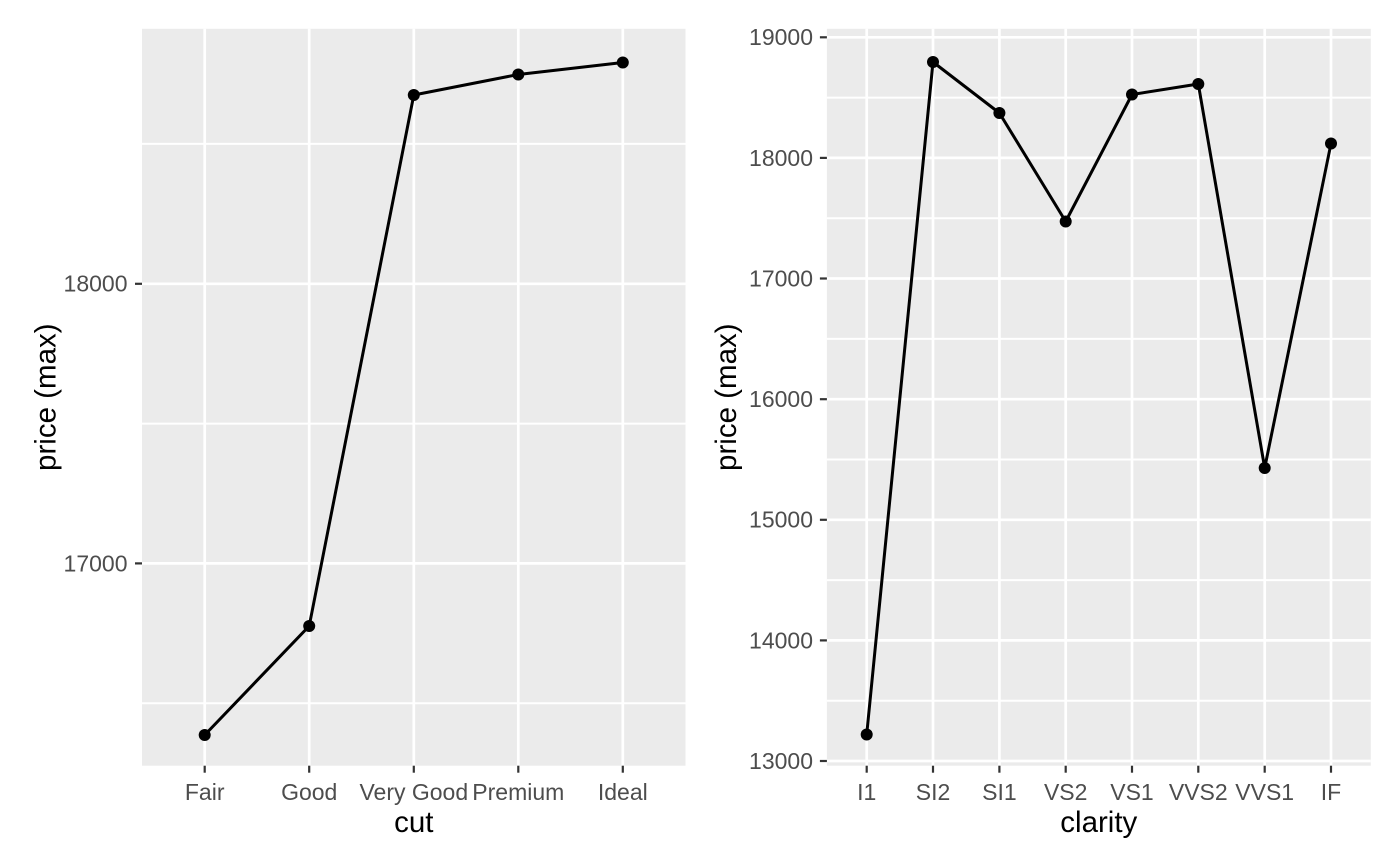 Image resolution: width=1400 pixels, height=866 pixels. Describe the element at coordinates (1264, 792) in the screenshot. I see `svg-text: VVS1` at that location.